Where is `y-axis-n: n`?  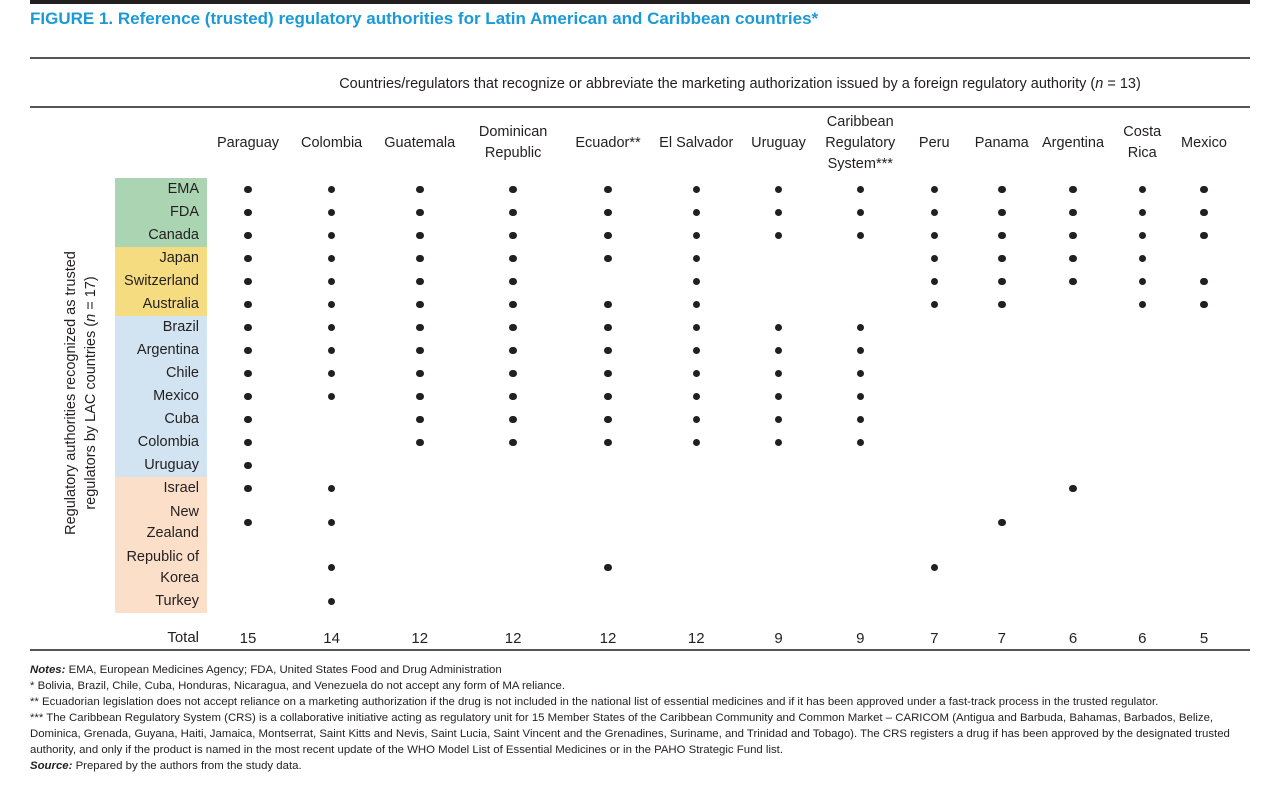 y-axis-n: n is located at coordinates (91, 317).